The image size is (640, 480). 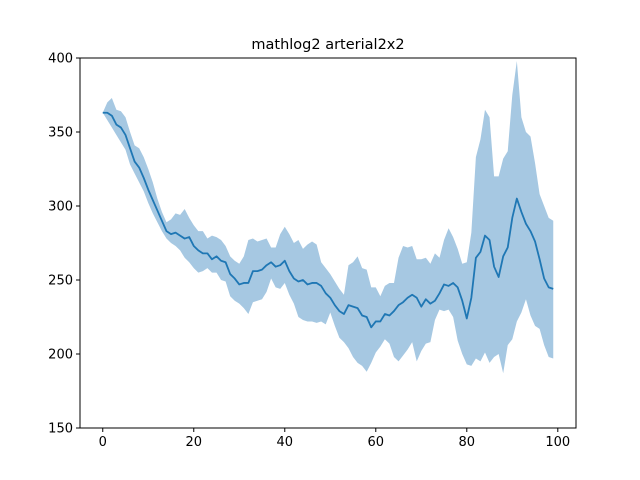 I want to click on x-tick-label: 40, so click(x=284, y=442).